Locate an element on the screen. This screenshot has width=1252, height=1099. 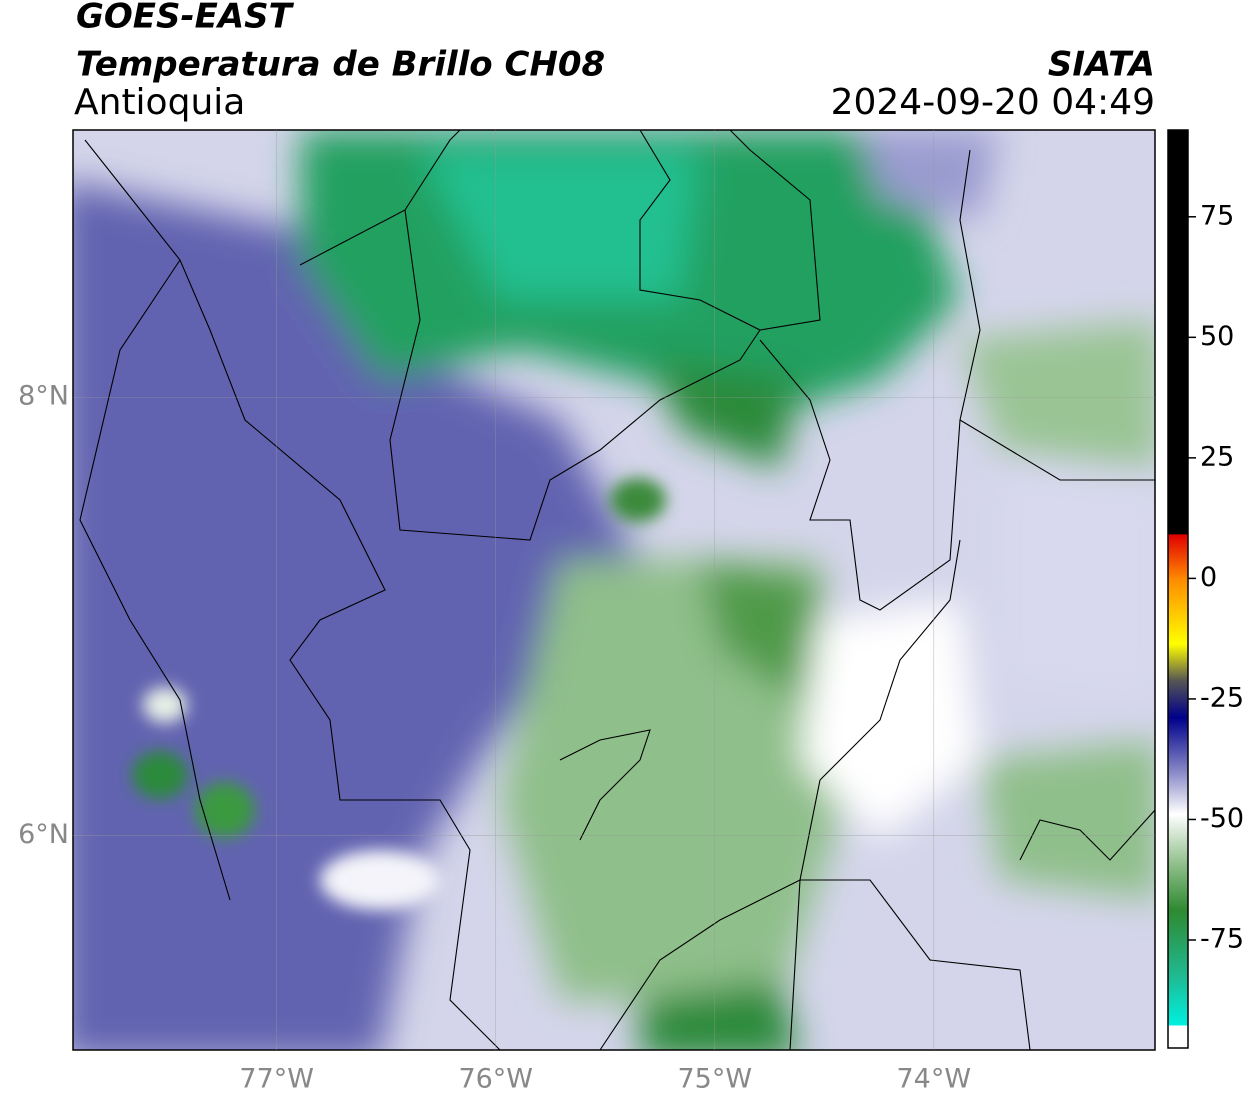
subtitle: Temperatura de Brillo CH08 is located at coordinates (340, 65).